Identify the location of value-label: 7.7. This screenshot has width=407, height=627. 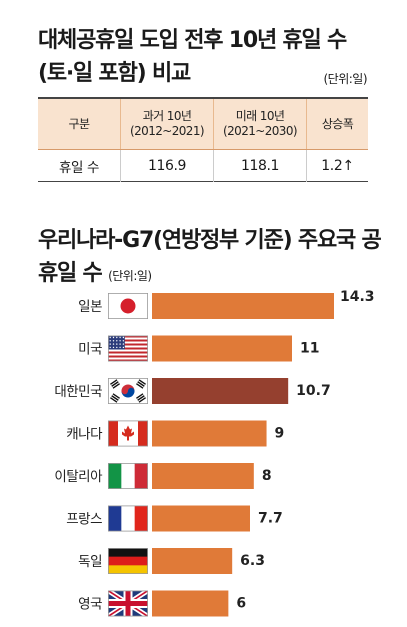
(270, 519).